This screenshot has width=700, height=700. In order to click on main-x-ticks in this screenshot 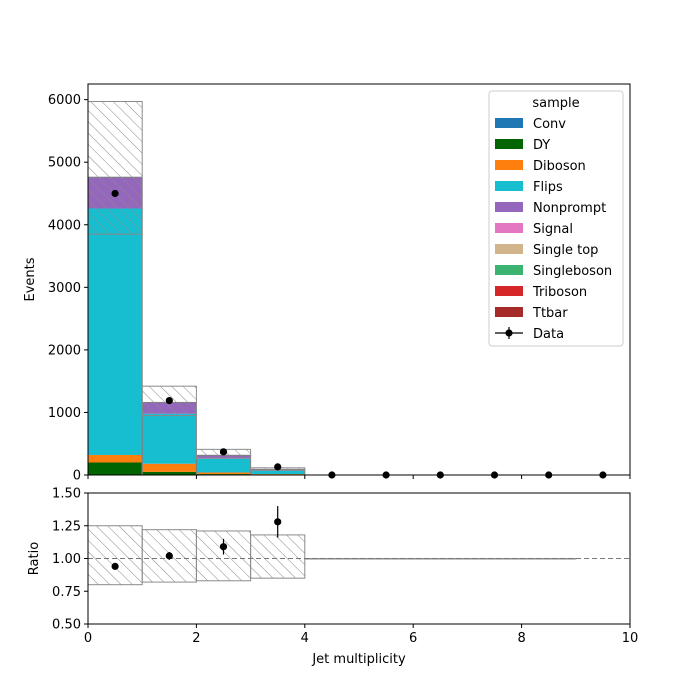, I will do `click(359, 477)`.